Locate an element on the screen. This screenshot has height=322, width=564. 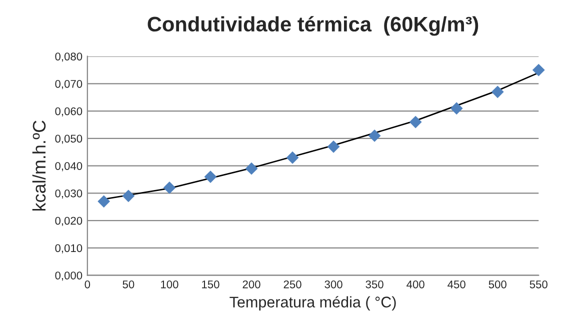
x-tick-label: 150 is located at coordinates (211, 284).